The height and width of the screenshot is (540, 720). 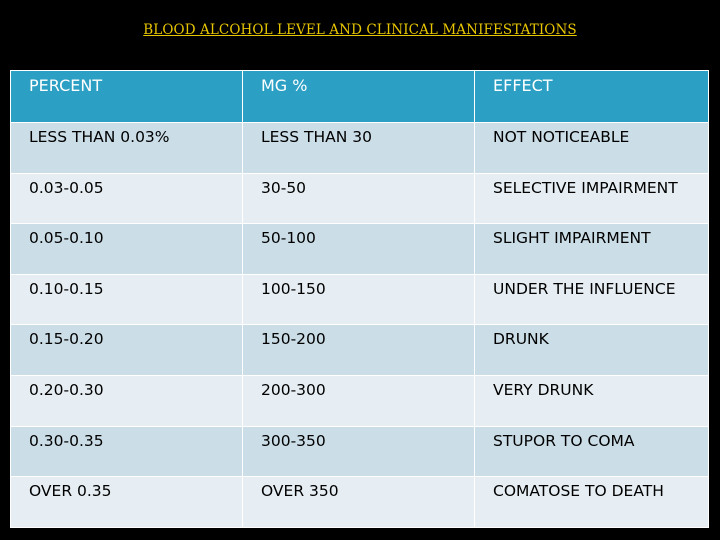 I want to click on cell-effect: SELECTIVE IMPAIRMENT, so click(x=591, y=198).